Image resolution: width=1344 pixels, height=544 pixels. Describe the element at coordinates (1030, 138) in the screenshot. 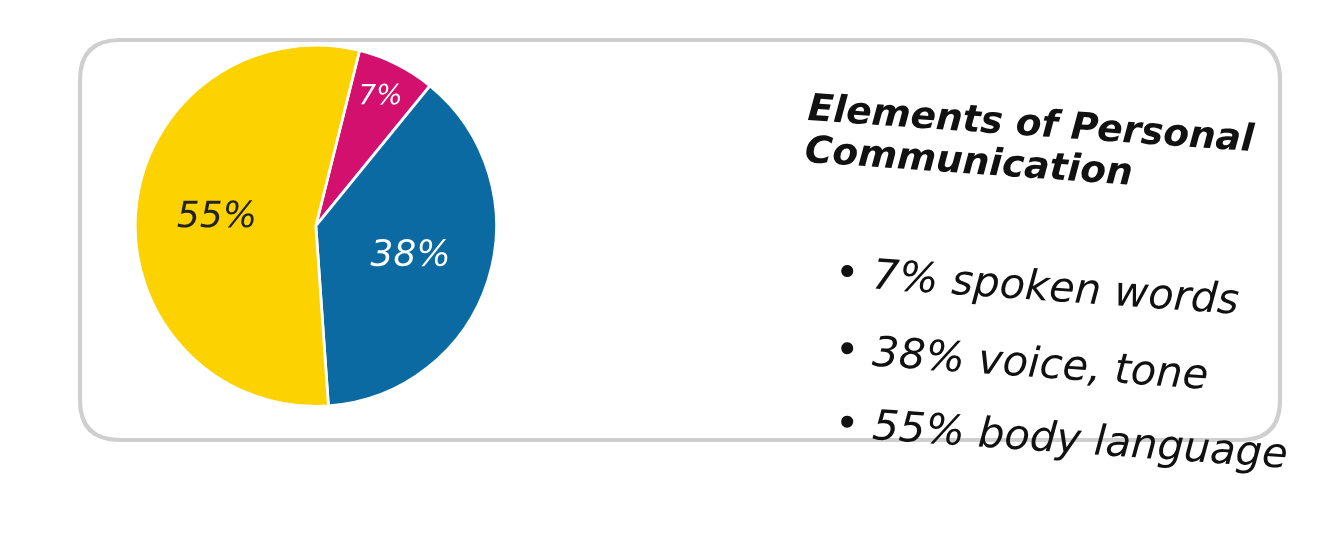

I see `text: Elements of Personal Communication` at that location.